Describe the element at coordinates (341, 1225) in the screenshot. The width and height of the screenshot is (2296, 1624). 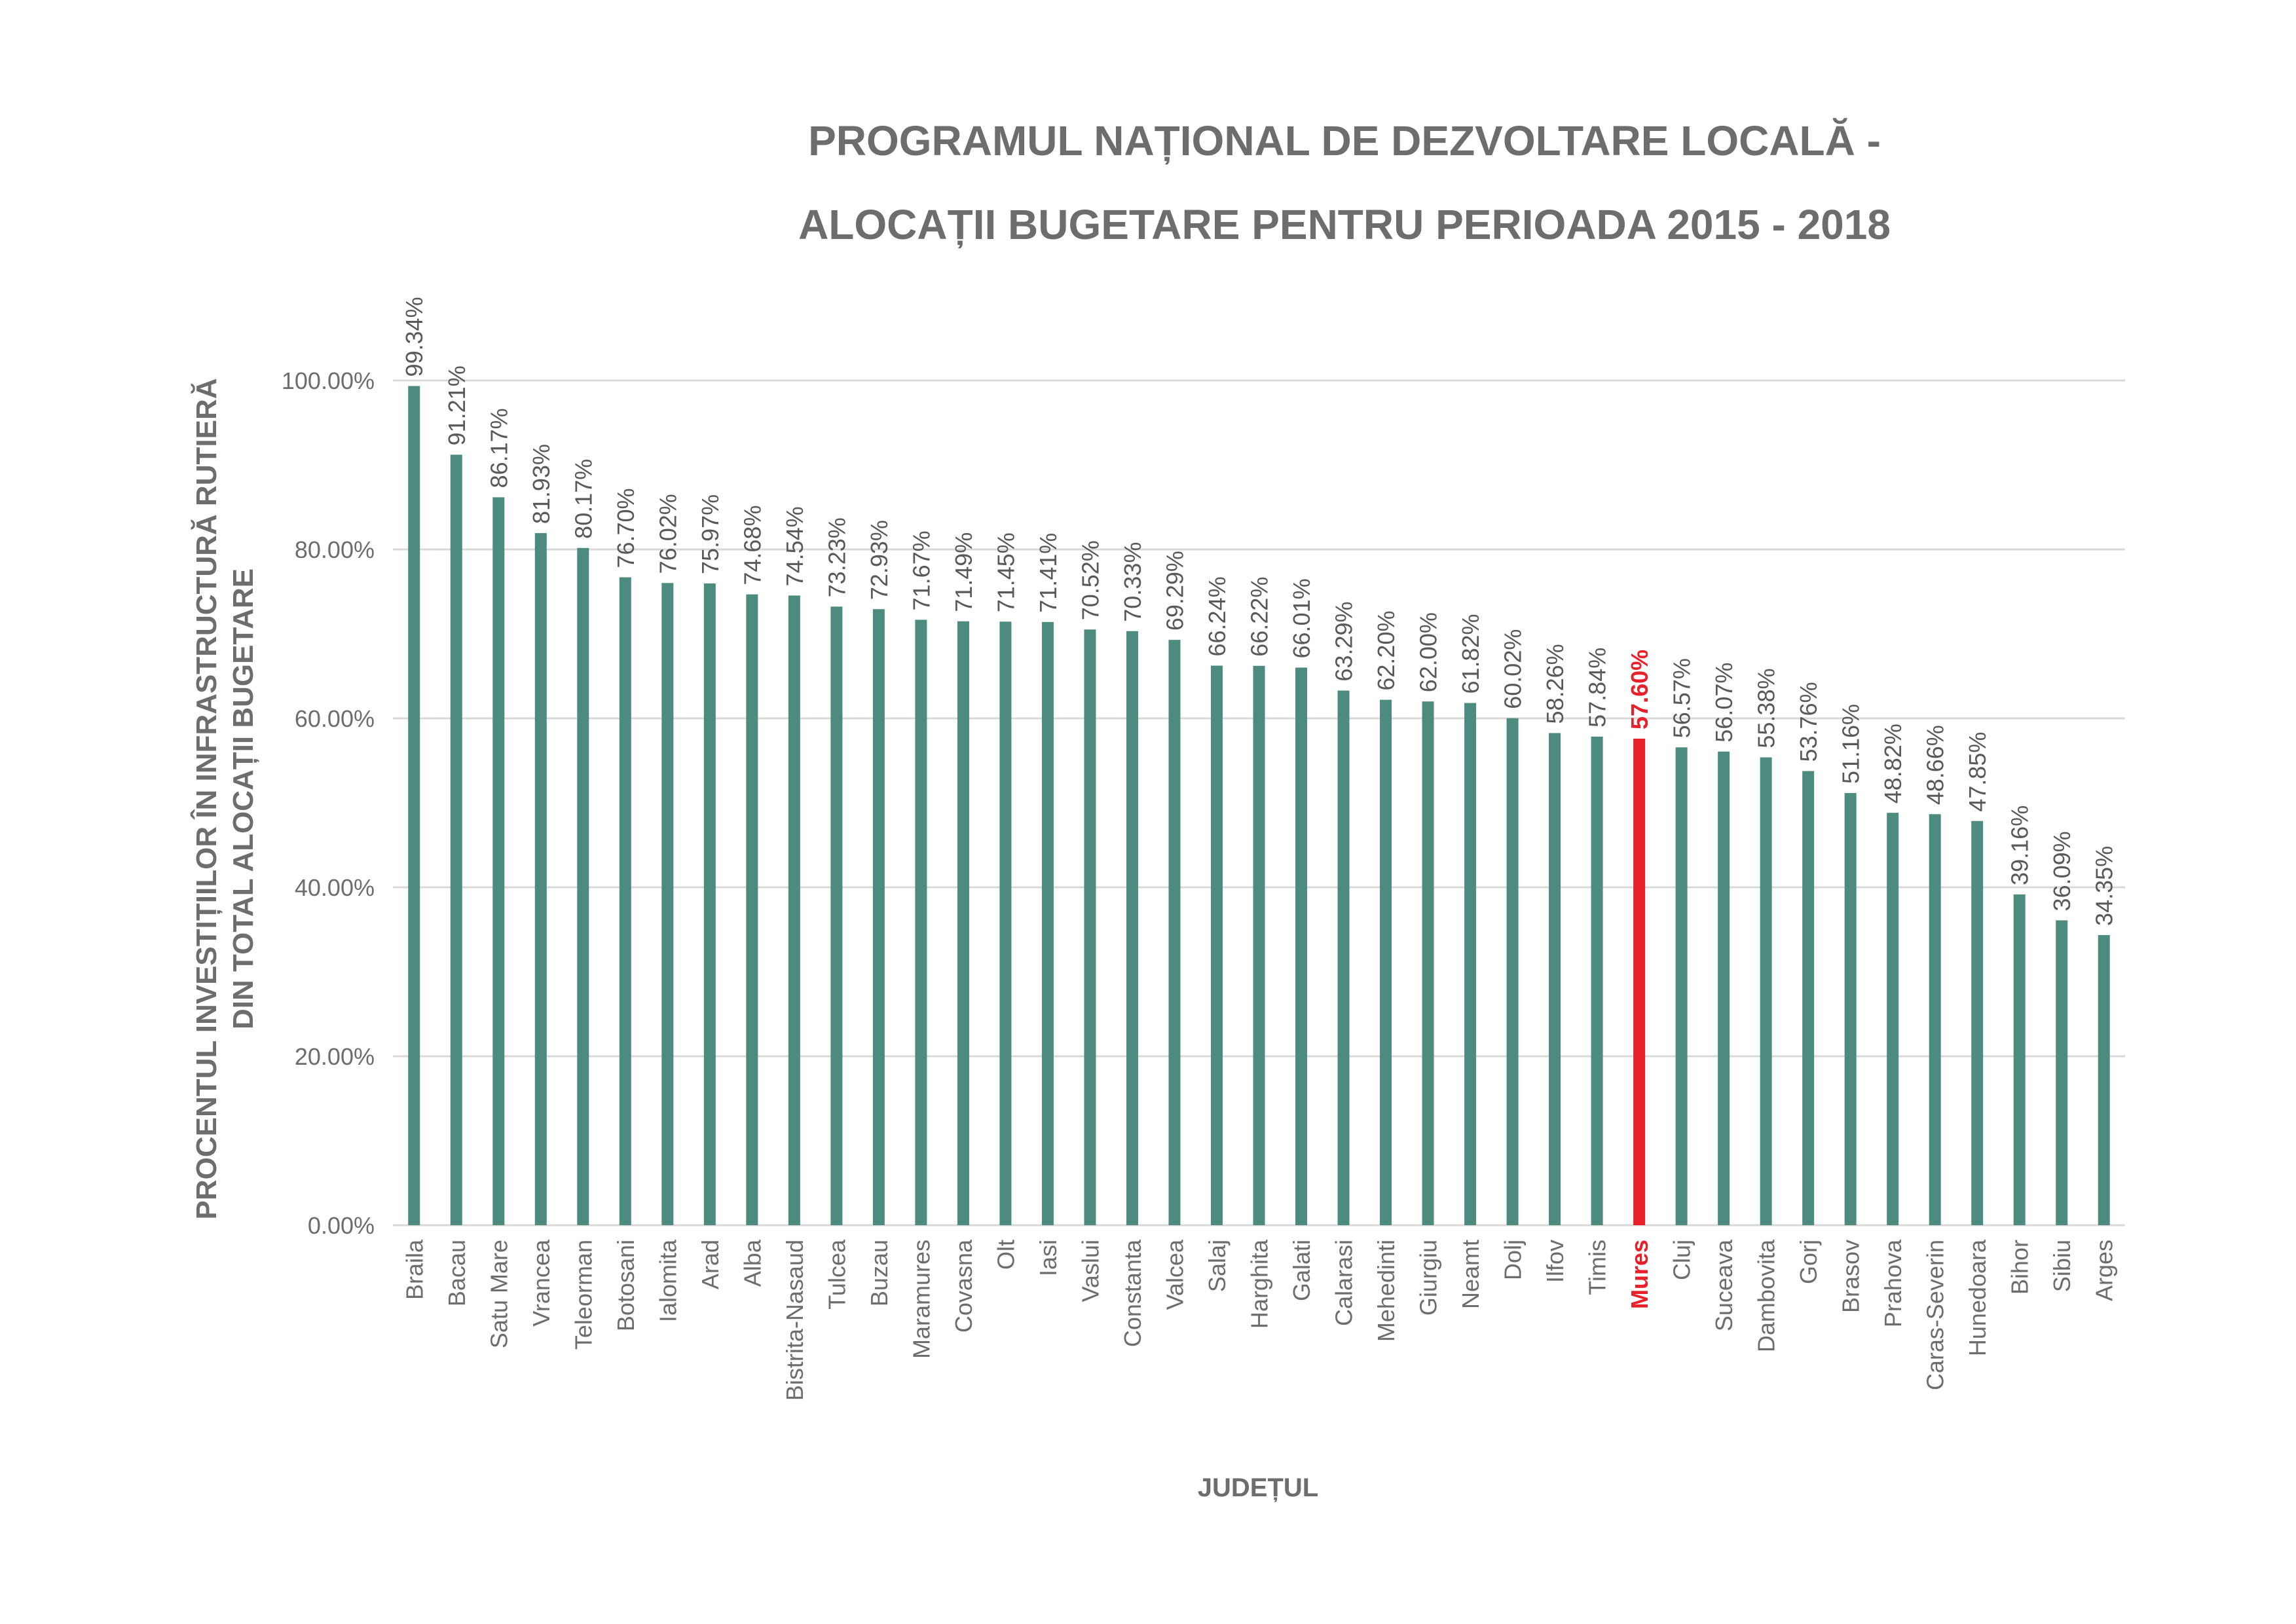
I see `y-tick-label: 0.00%` at that location.